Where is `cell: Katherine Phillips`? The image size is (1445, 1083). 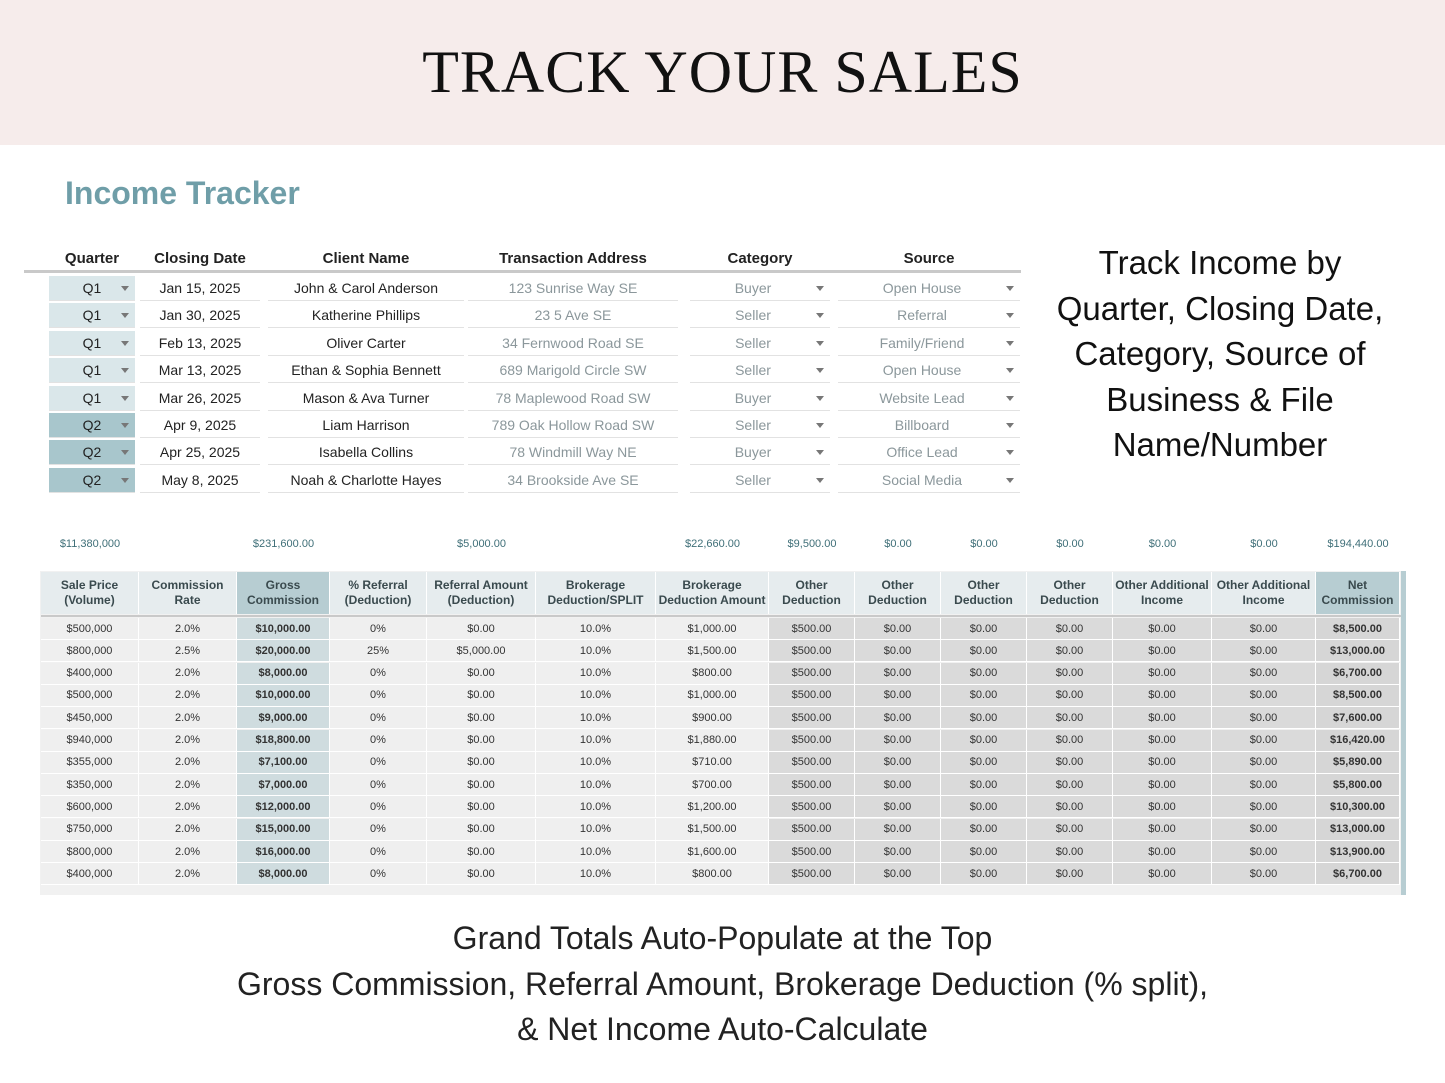 cell: Katherine Phillips is located at coordinates (366, 316).